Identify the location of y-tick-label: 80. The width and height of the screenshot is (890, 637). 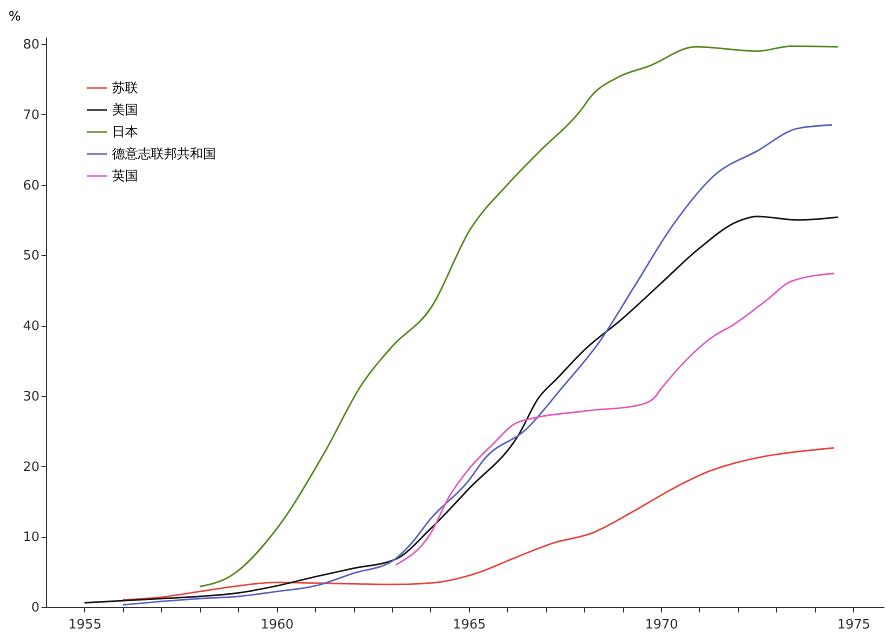
(31, 45).